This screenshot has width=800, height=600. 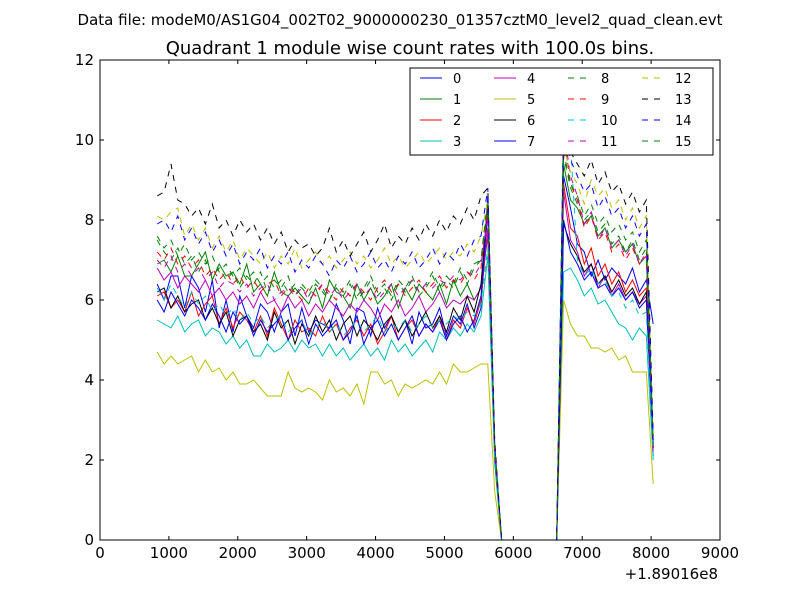 I want to click on legend-label-14: 14, so click(x=683, y=121).